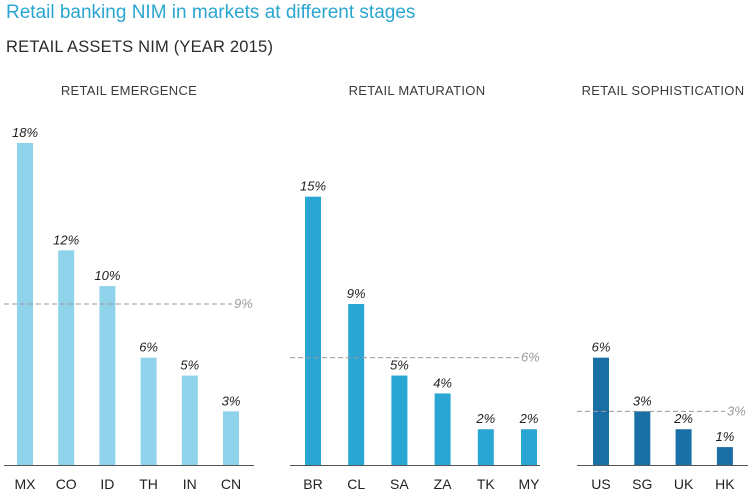 Image resolution: width=751 pixels, height=495 pixels. I want to click on category-label: UK, so click(684, 484).